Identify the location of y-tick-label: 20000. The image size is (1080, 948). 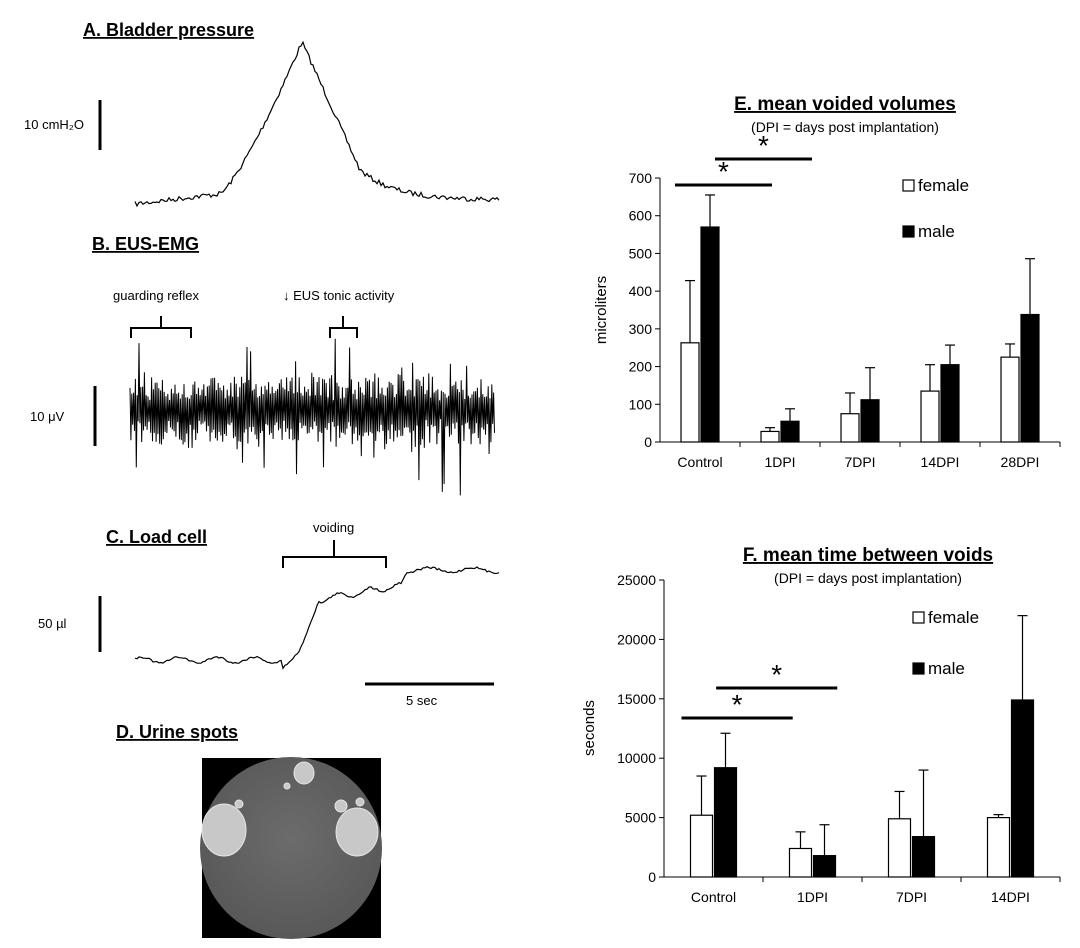
(636, 639).